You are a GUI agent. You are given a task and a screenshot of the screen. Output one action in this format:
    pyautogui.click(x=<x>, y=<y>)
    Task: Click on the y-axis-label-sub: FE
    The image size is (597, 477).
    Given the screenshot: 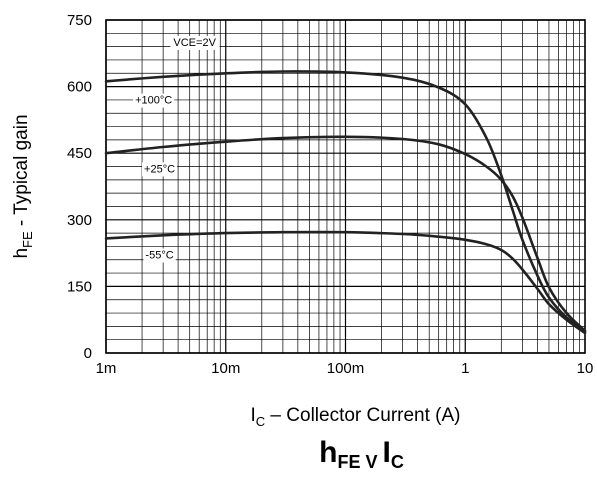 What is the action you would take?
    pyautogui.click(x=27, y=239)
    